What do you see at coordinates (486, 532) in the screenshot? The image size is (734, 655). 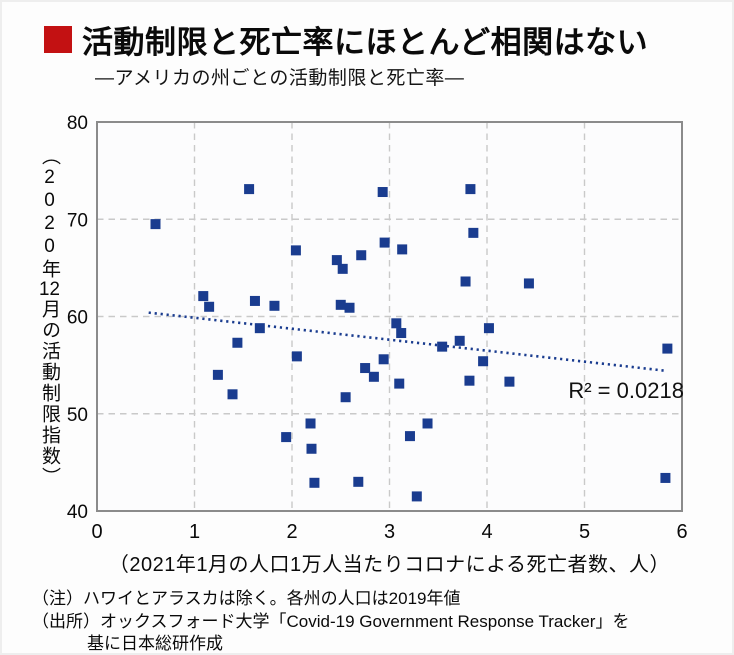 I see `x-tick-label: 4` at bounding box center [486, 532].